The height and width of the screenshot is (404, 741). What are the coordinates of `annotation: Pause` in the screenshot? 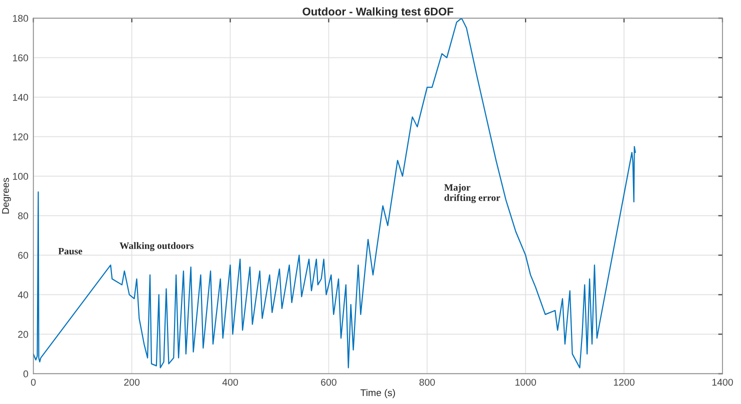 It's located at (70, 251).